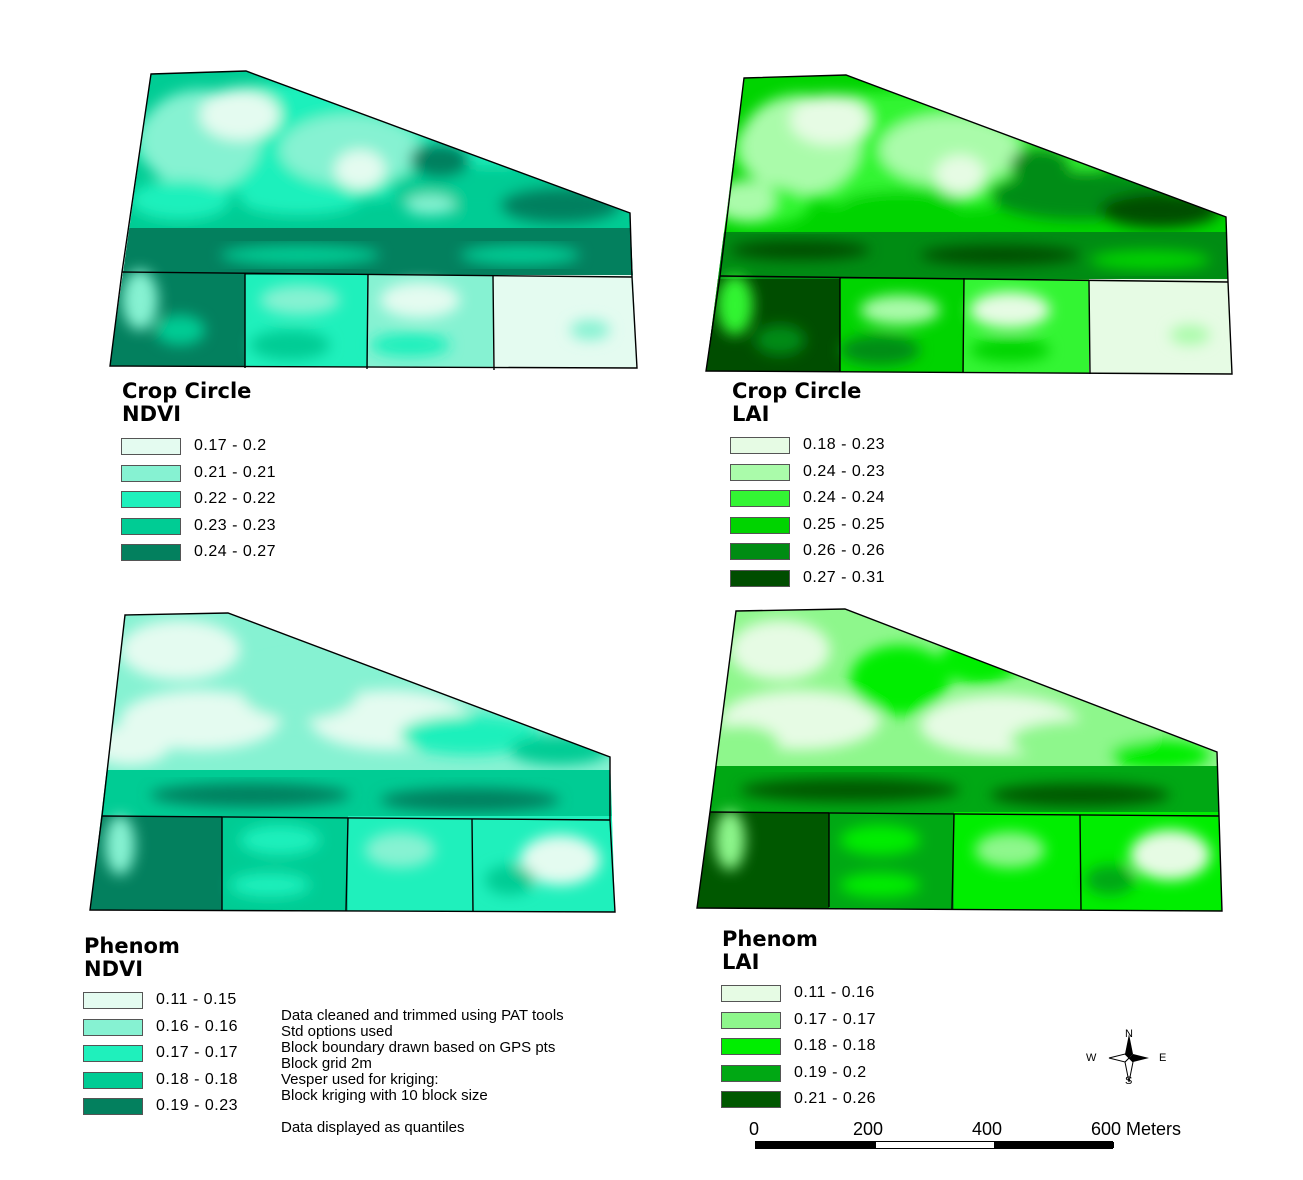 The image size is (1303, 1180). What do you see at coordinates (235, 499) in the screenshot?
I see `legend-label: 0.22 - 0.22` at bounding box center [235, 499].